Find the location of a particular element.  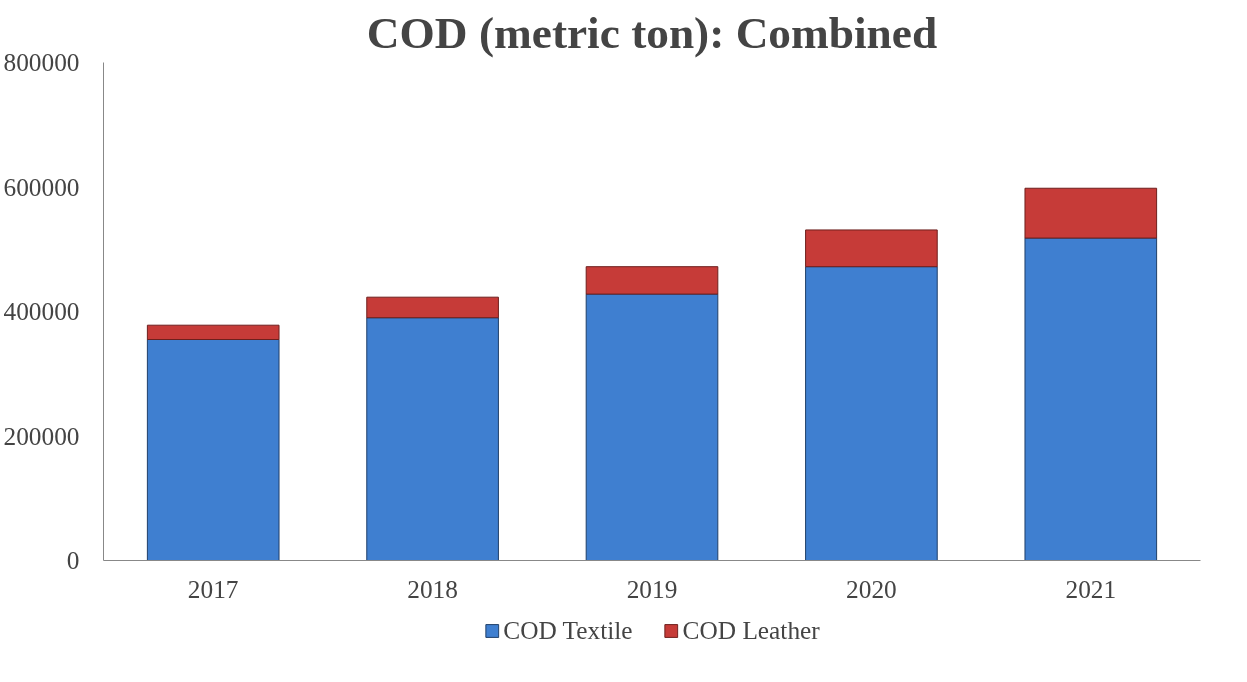

legend-label: COD Textile is located at coordinates (568, 630).